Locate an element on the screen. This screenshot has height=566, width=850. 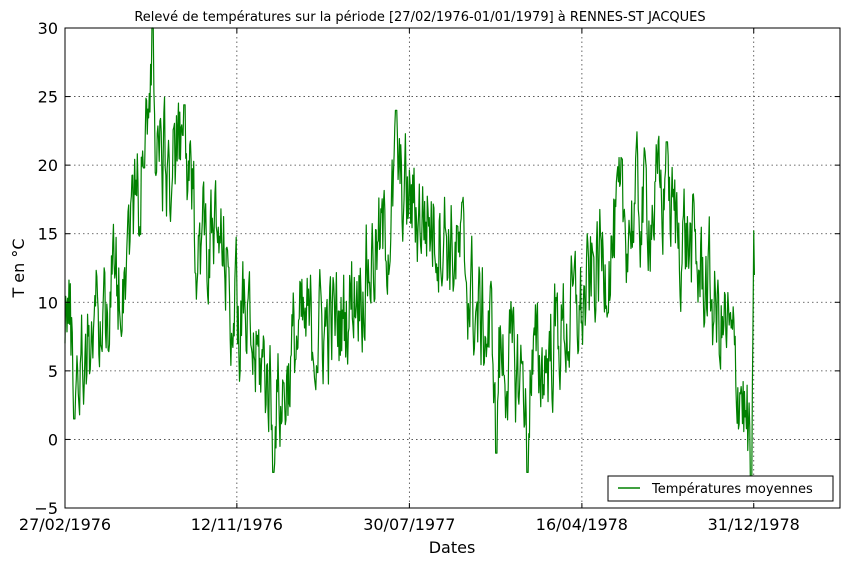
legend: Températures moyennes is located at coordinates (720, 488).